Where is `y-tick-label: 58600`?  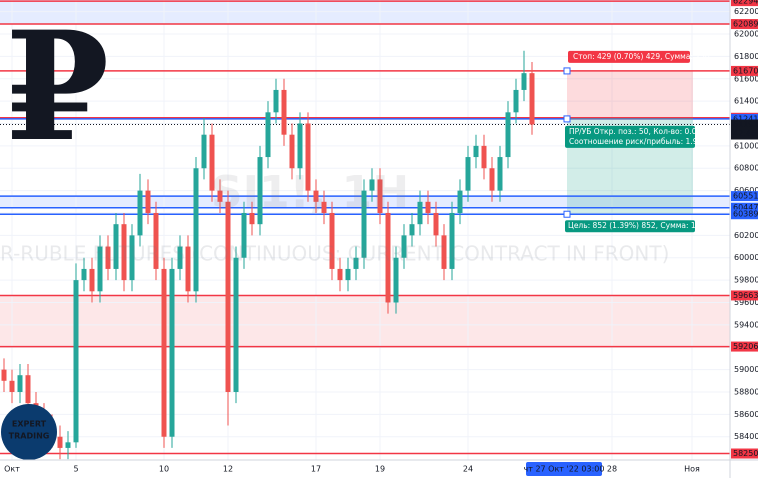 y-tick-label: 58600 is located at coordinates (746, 414).